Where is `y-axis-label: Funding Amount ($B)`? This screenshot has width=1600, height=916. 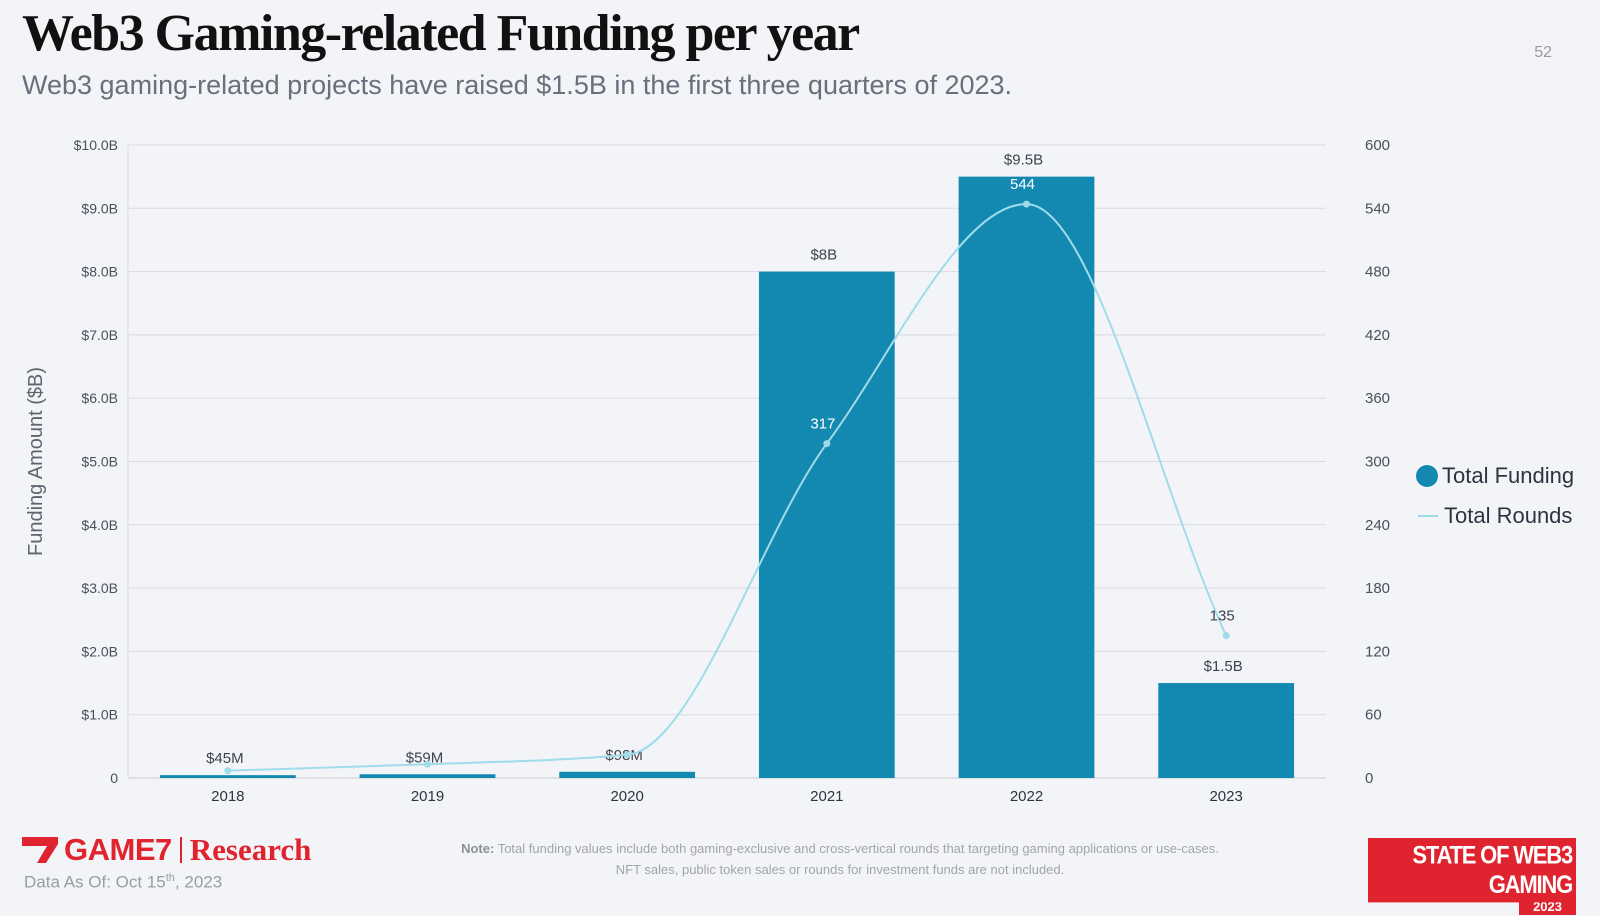 y-axis-label: Funding Amount ($B) is located at coordinates (36, 461).